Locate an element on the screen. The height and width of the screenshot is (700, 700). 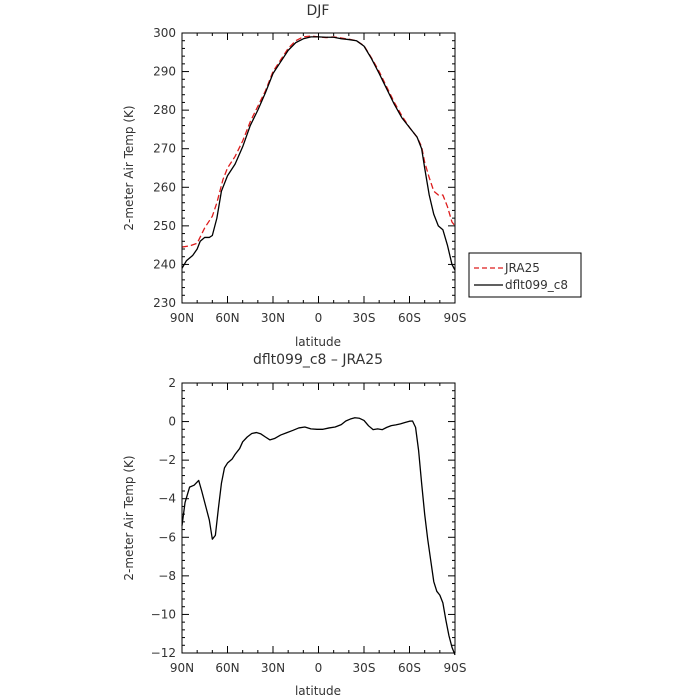
y-tick-label: 280 is located at coordinates (164, 110).